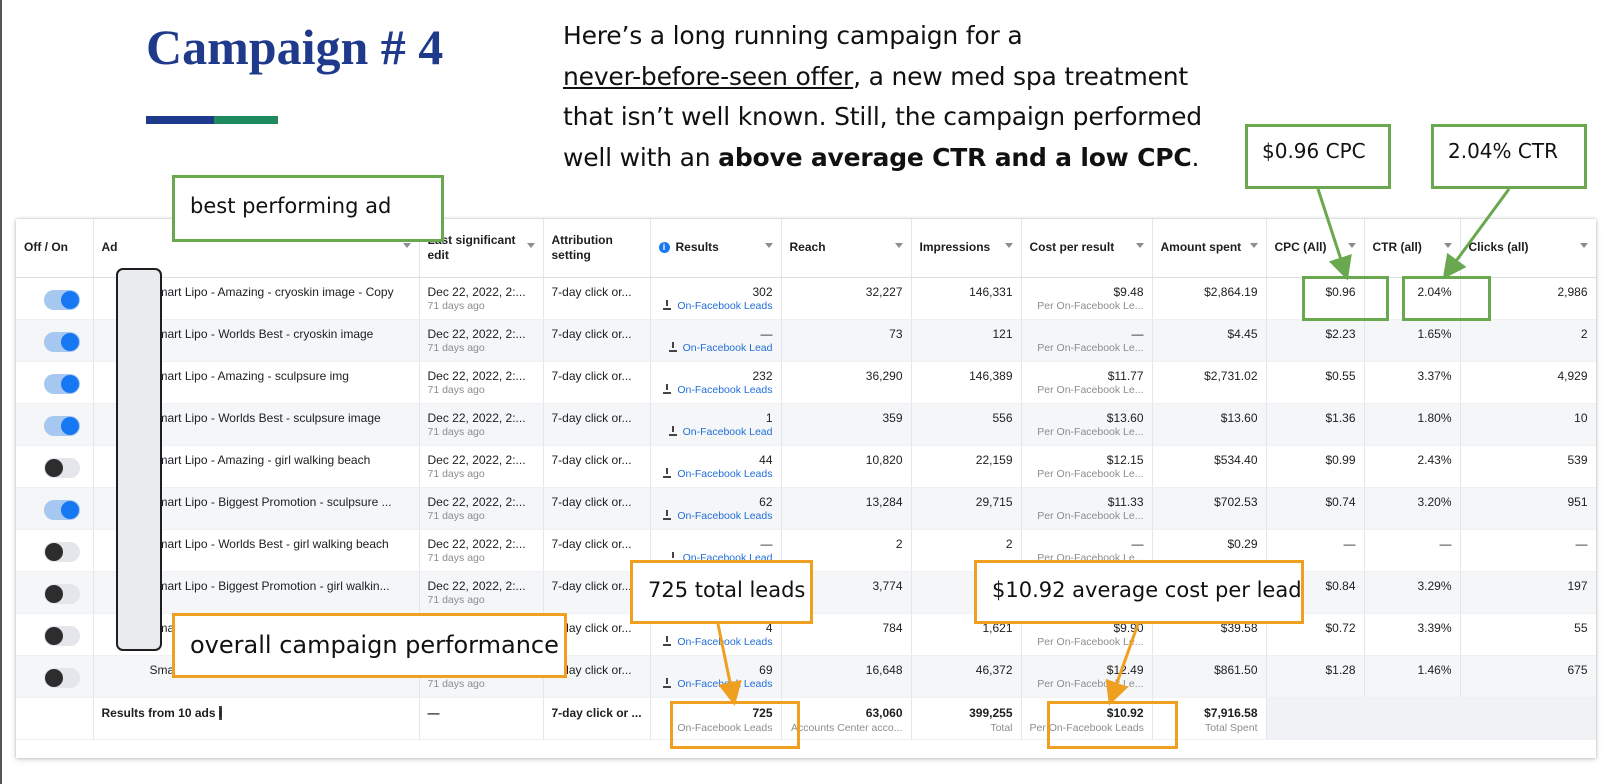 The image size is (1611, 784). I want to click on amount-spent-cell: $2,864.19, so click(1209, 298).